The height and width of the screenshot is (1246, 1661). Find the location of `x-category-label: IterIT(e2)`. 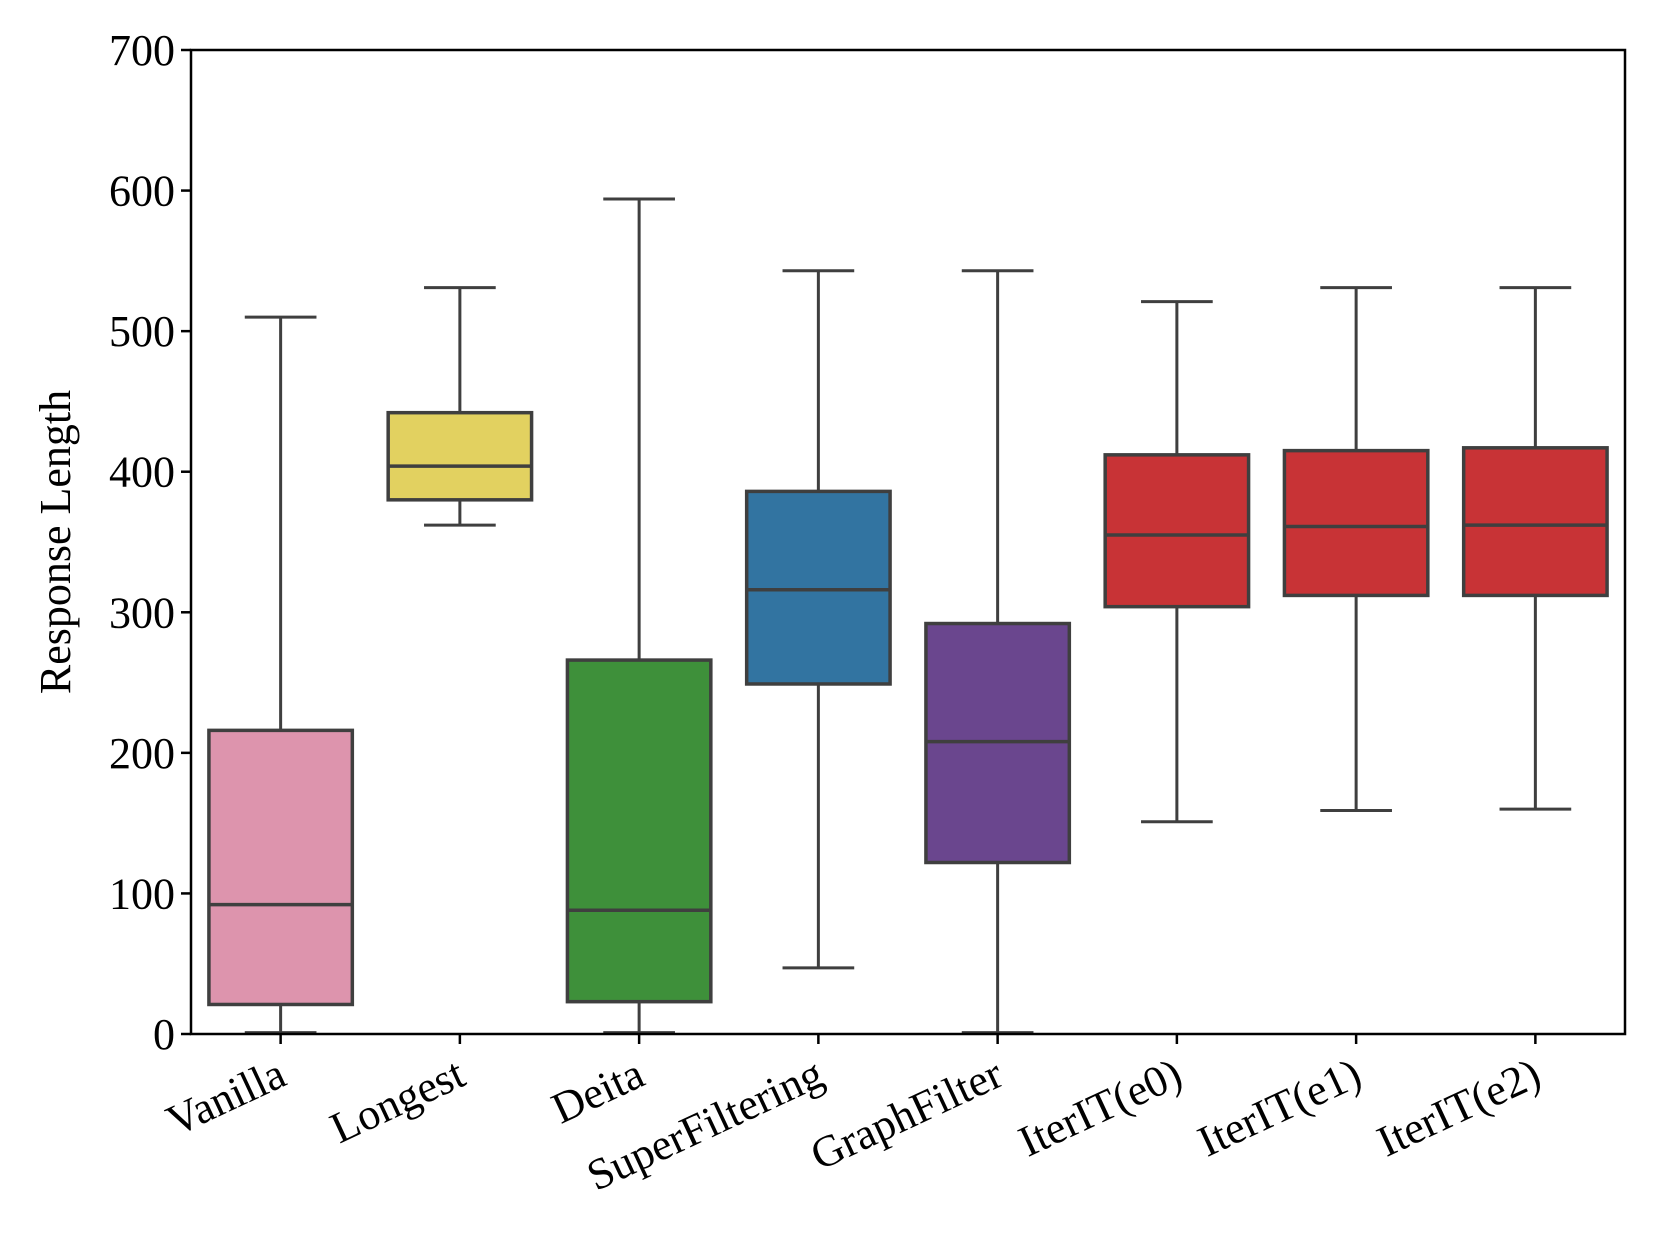

x-category-label: IterIT(e2) is located at coordinates (1459, 1108).